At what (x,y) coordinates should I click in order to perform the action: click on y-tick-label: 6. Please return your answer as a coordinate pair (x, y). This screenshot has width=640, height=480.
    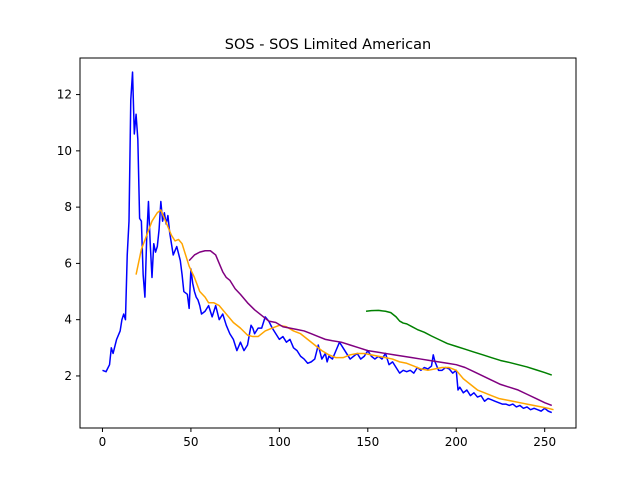
    Looking at the image, I should click on (68, 263).